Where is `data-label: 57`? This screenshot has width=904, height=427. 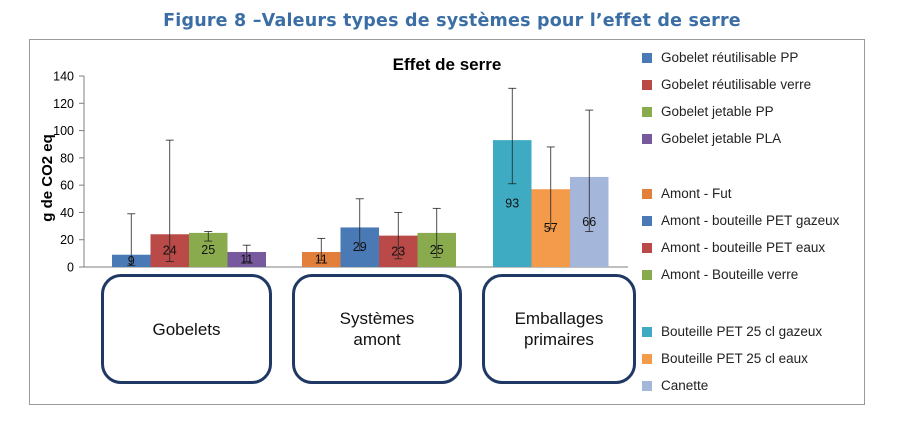
data-label: 57 is located at coordinates (551, 228).